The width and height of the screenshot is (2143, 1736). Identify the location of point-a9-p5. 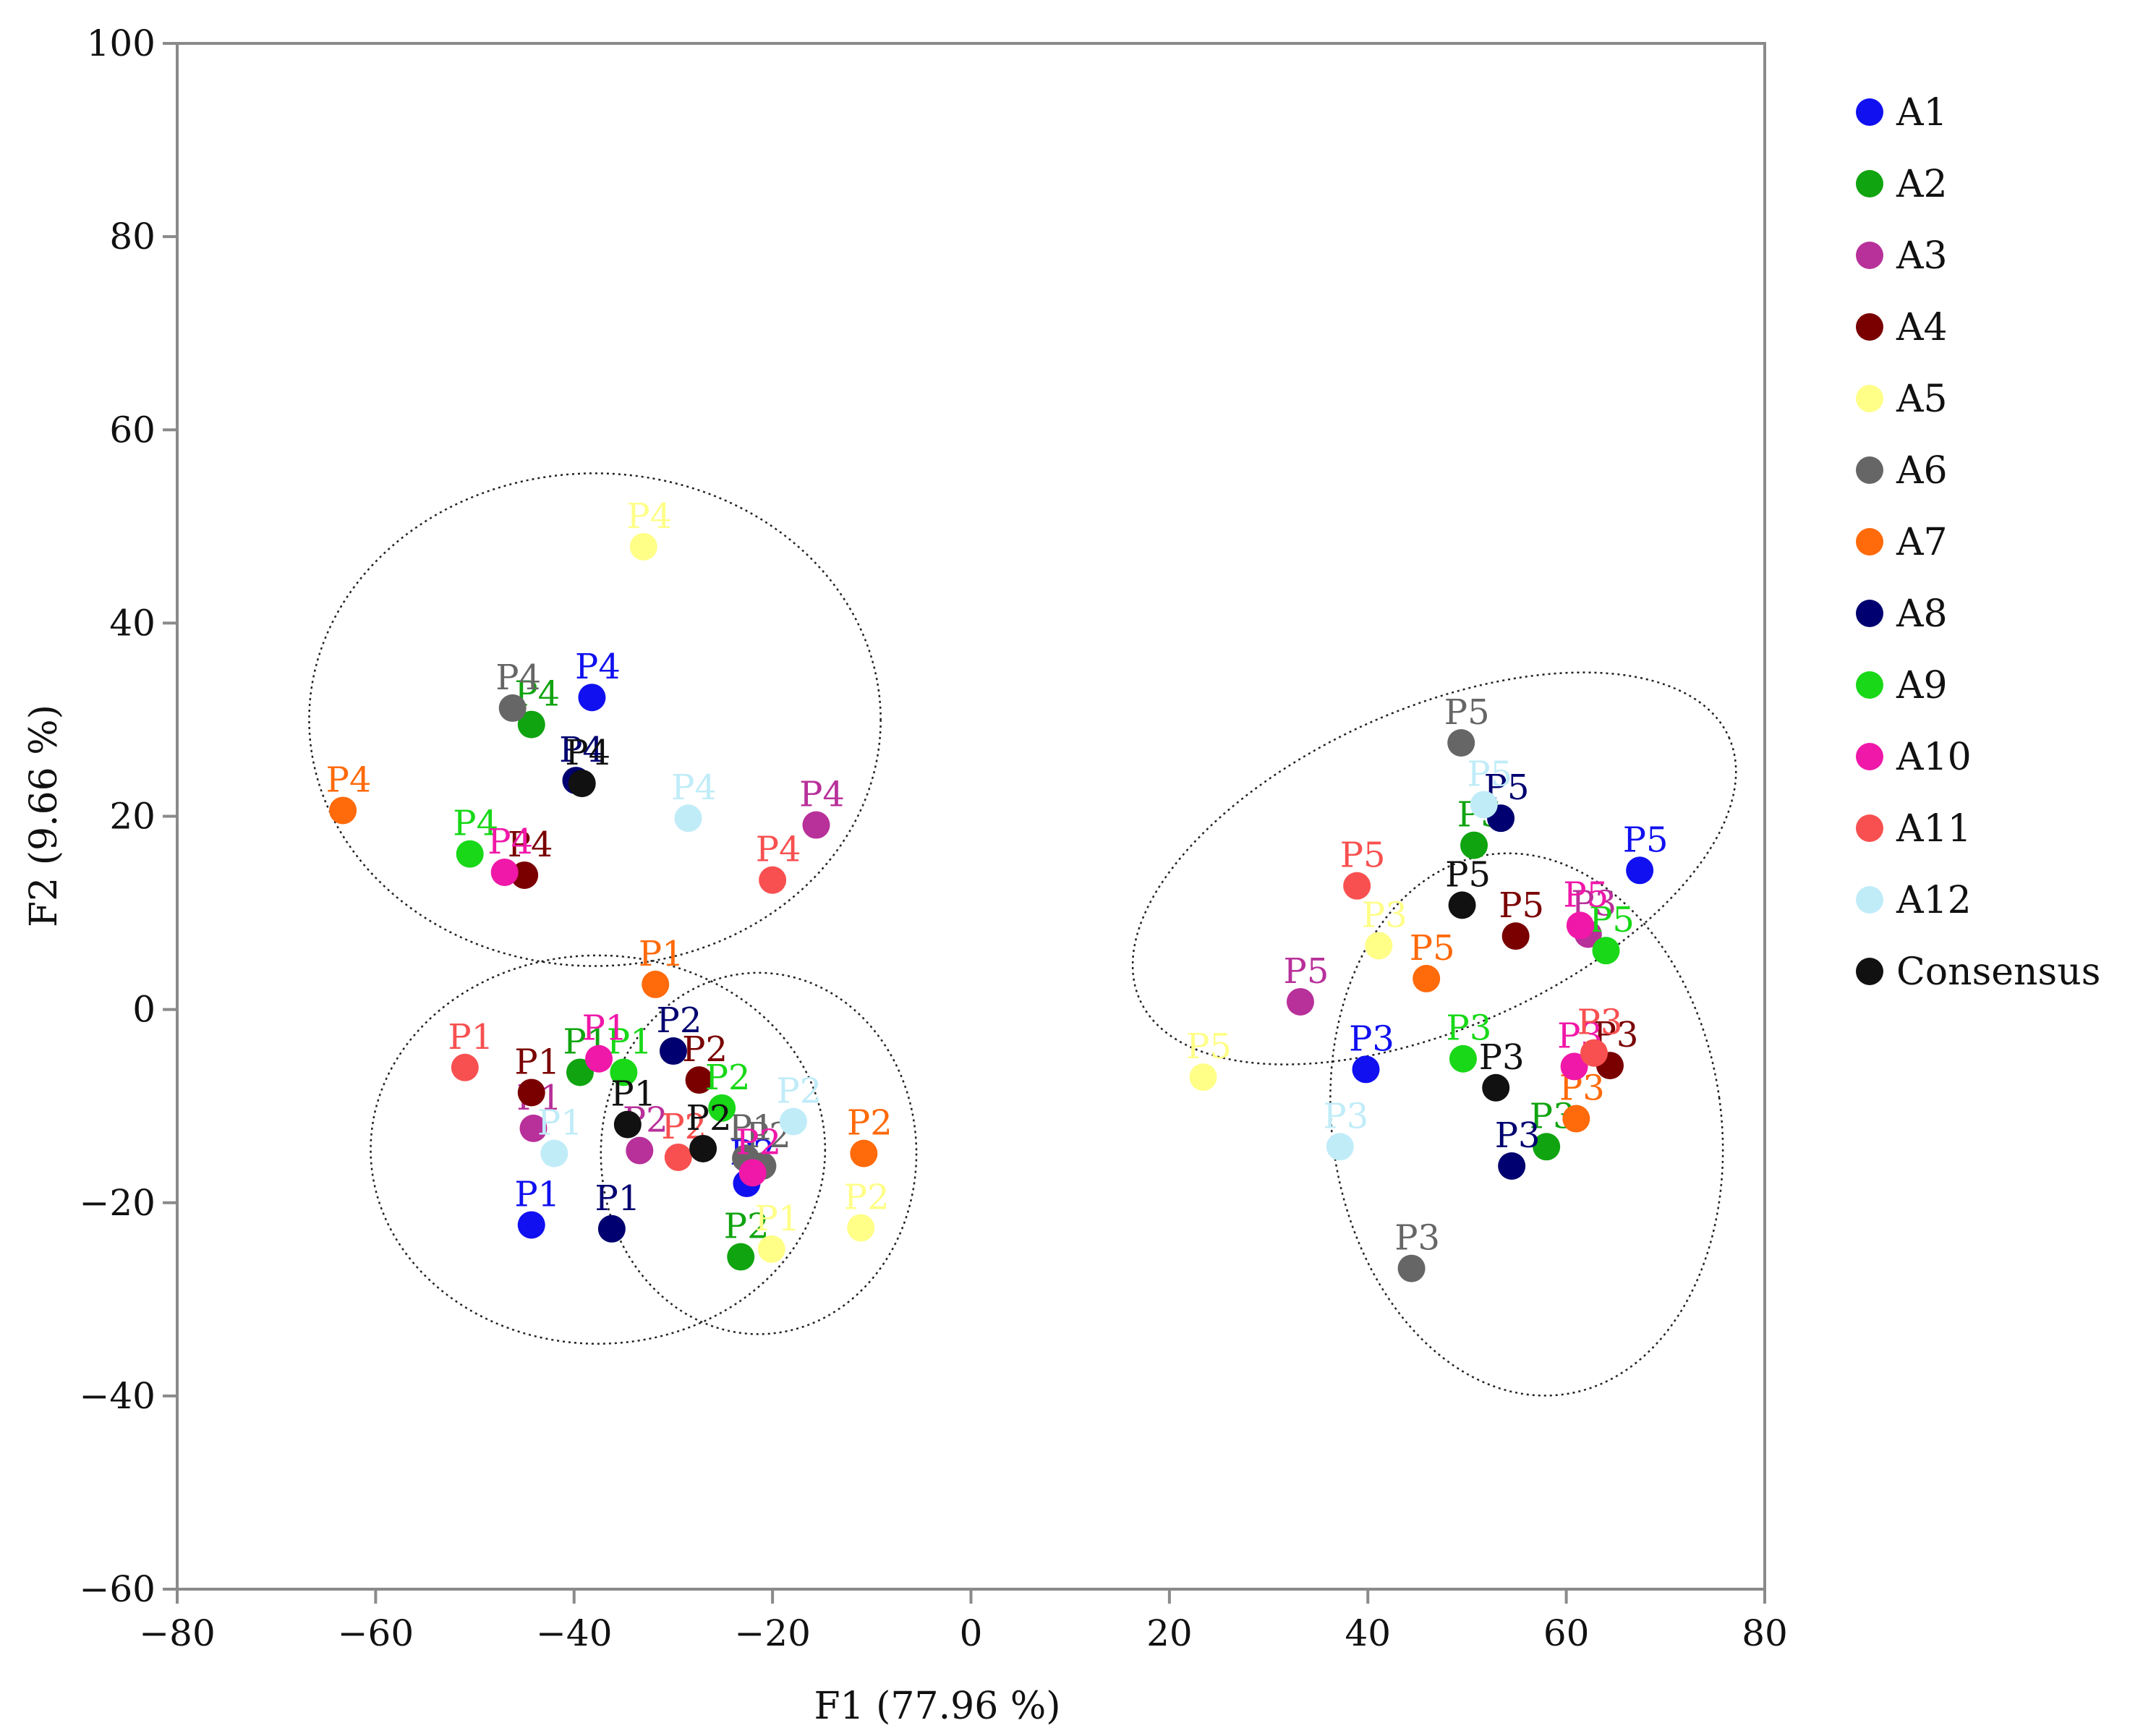
(1606, 951).